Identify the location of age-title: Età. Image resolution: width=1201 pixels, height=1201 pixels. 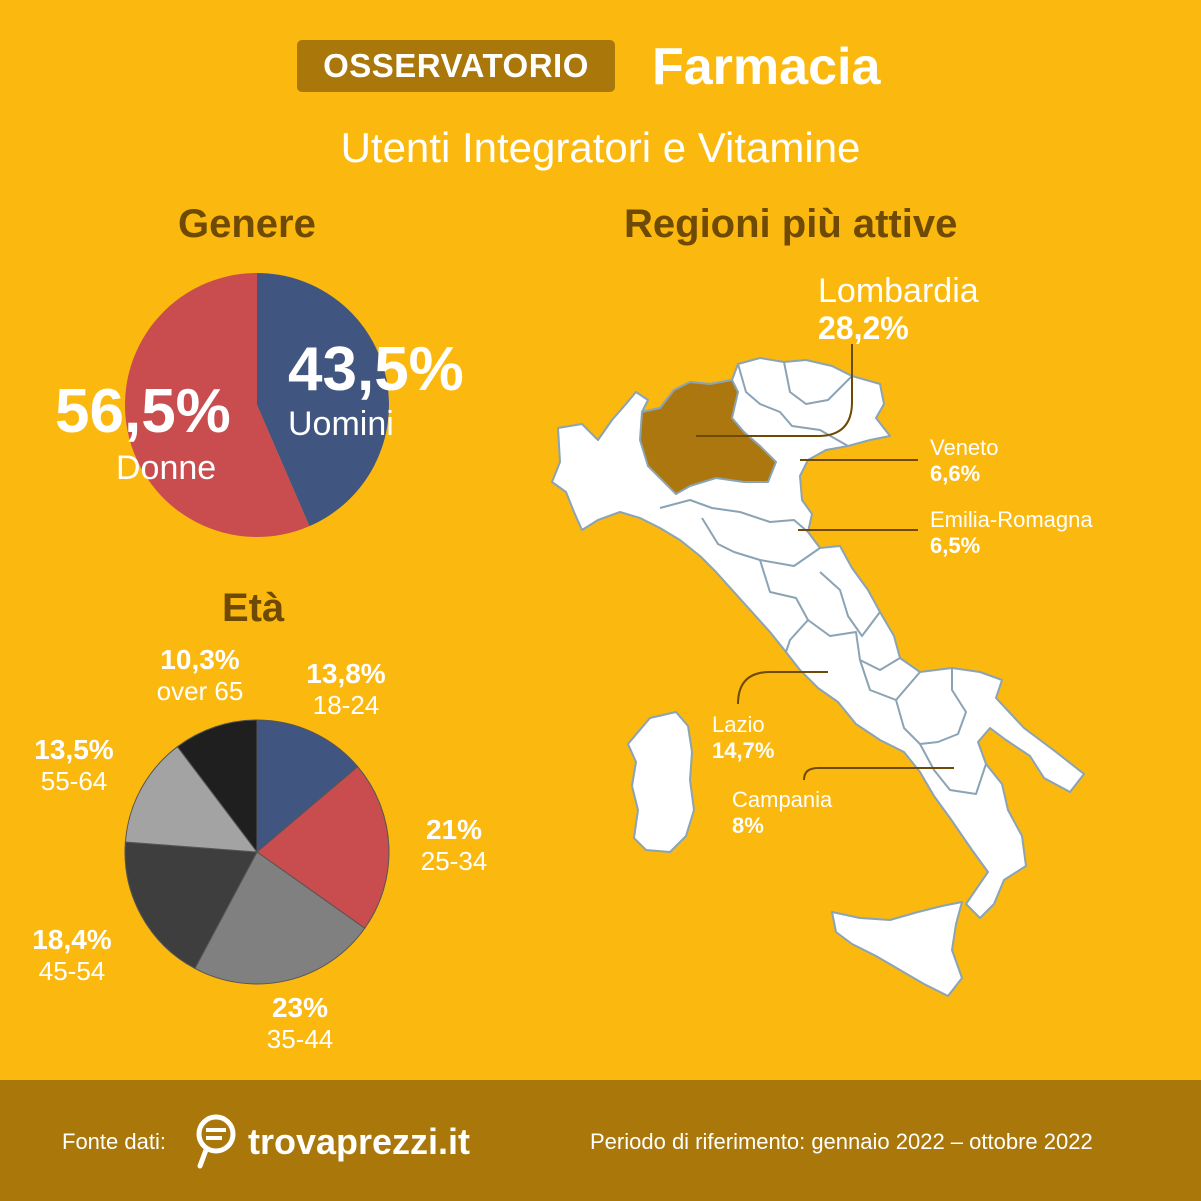
(253, 608).